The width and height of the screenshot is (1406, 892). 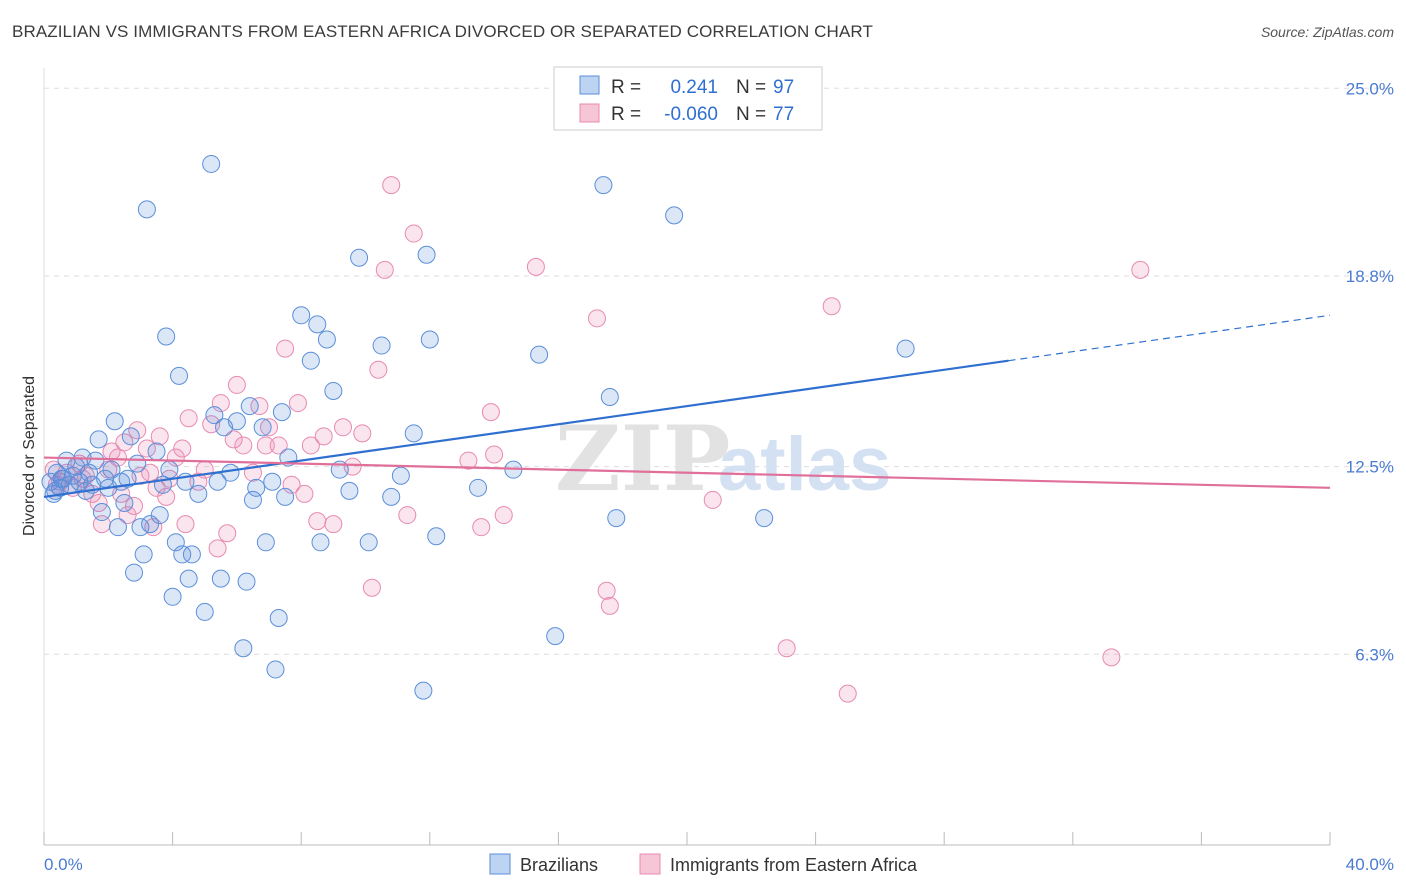 What do you see at coordinates (1370, 371) in the screenshot?
I see `y-tick-labels: 6.3% 12.5% 18.8% 25.0%` at bounding box center [1370, 371].